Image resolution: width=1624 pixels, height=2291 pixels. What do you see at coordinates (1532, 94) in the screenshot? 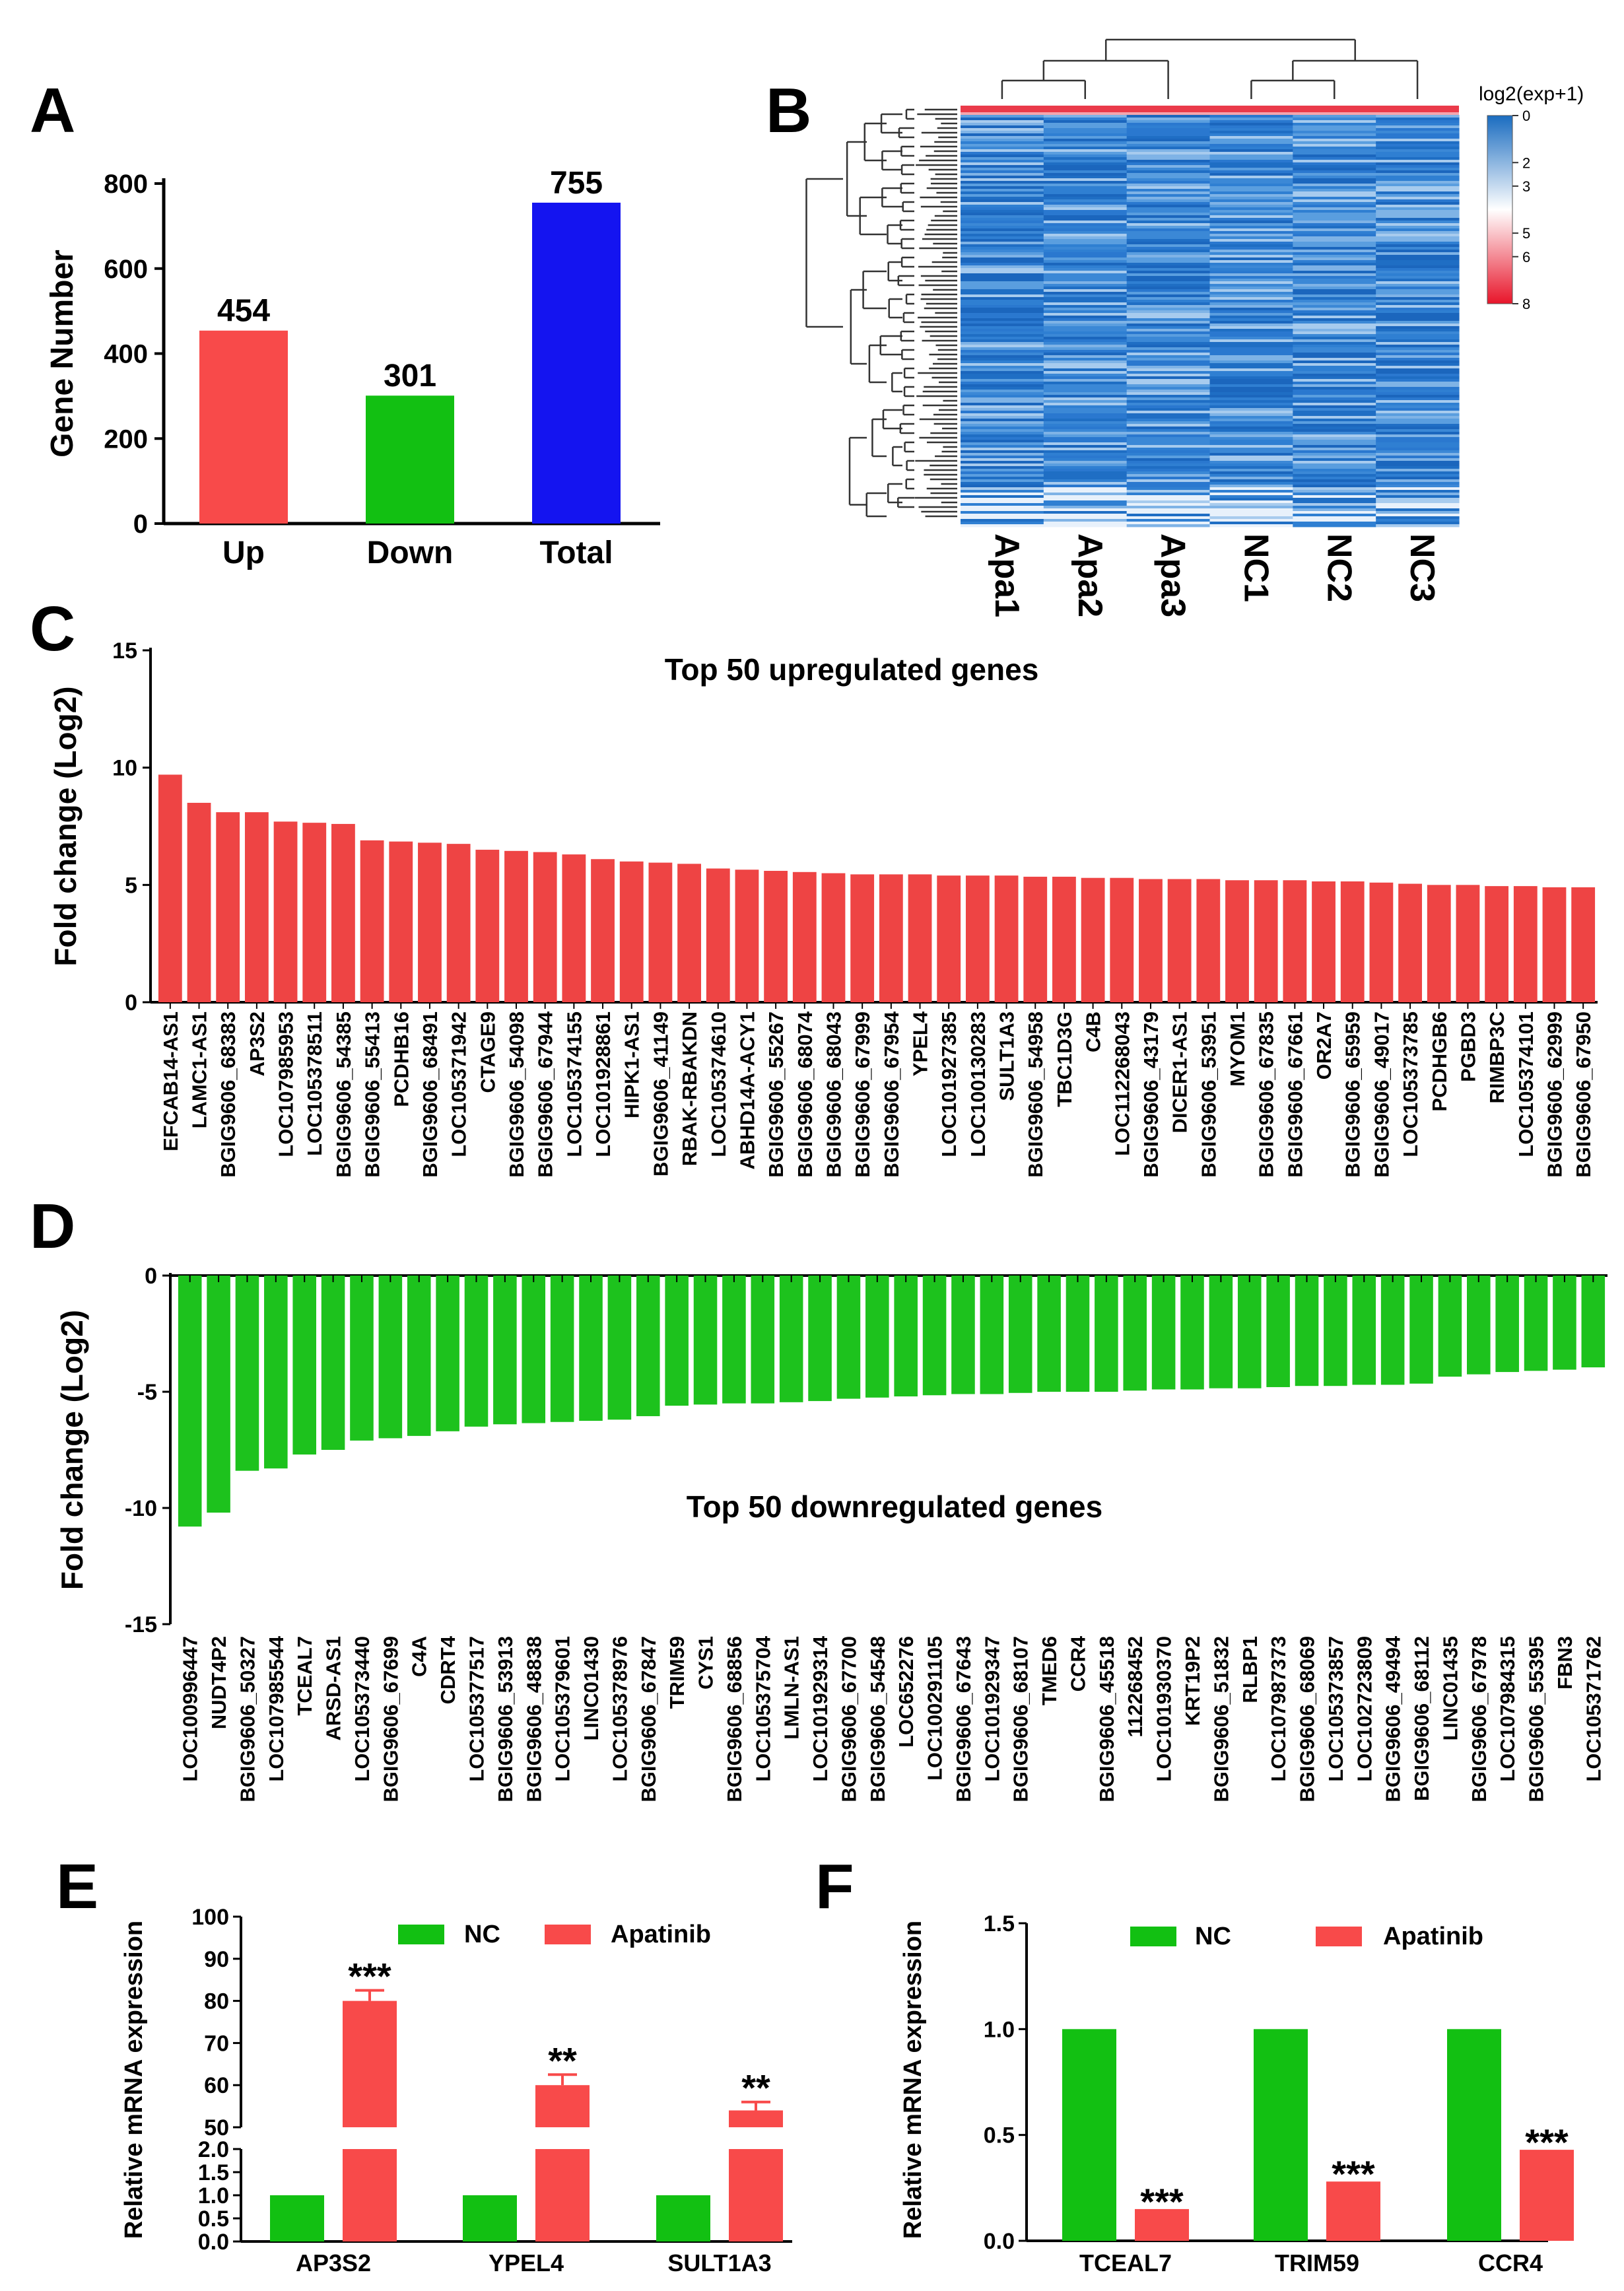
I see `colorbar-title: log2(exp+1)` at bounding box center [1532, 94].